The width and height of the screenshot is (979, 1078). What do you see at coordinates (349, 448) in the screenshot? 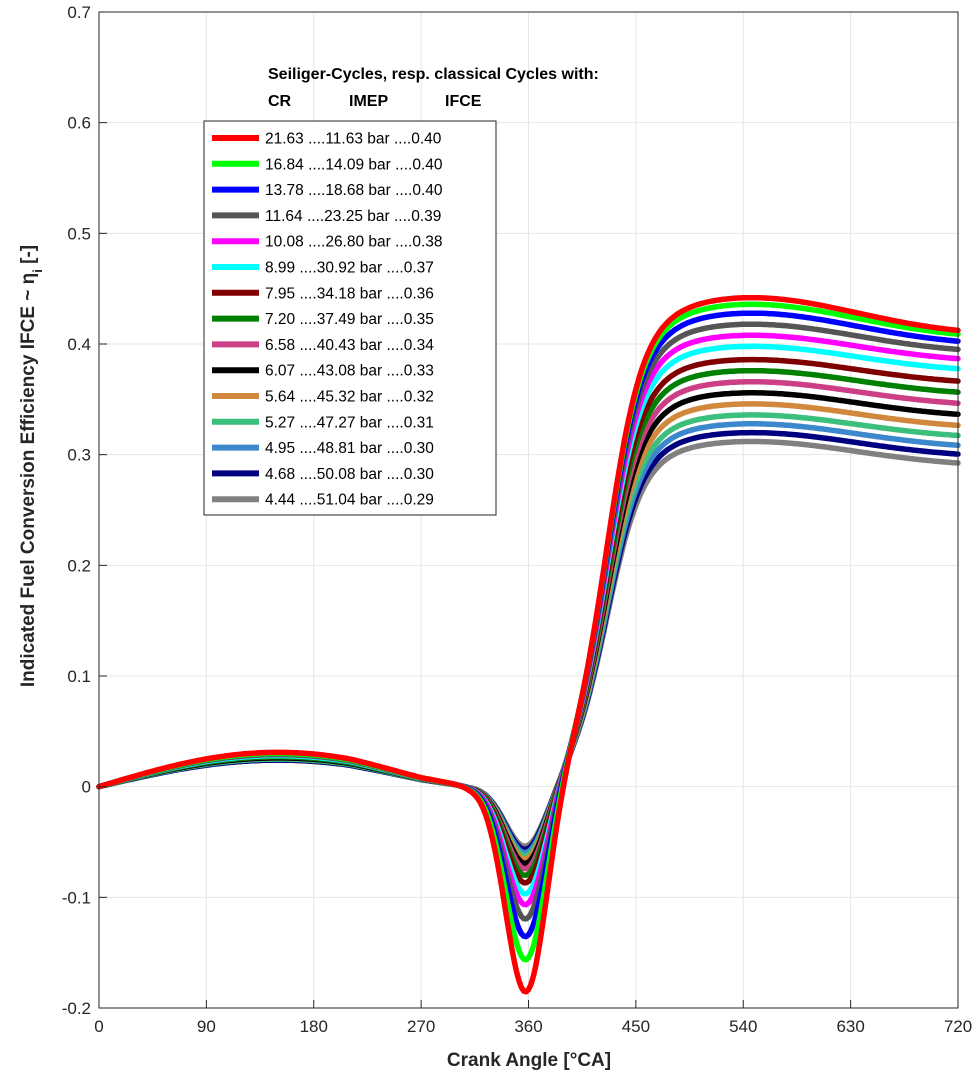
I see `legend-label: 4.95 ....48.81 bar ....0.30` at bounding box center [349, 448].